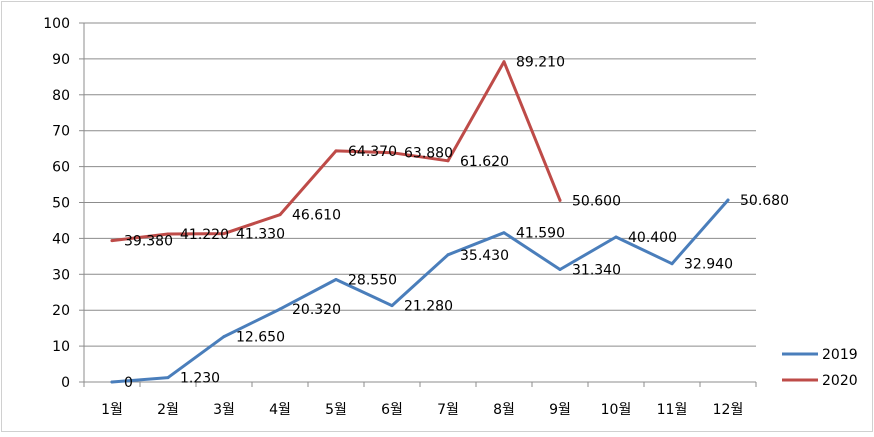 The image size is (874, 437). I want to click on x-tick-label: 6월, so click(392, 410).